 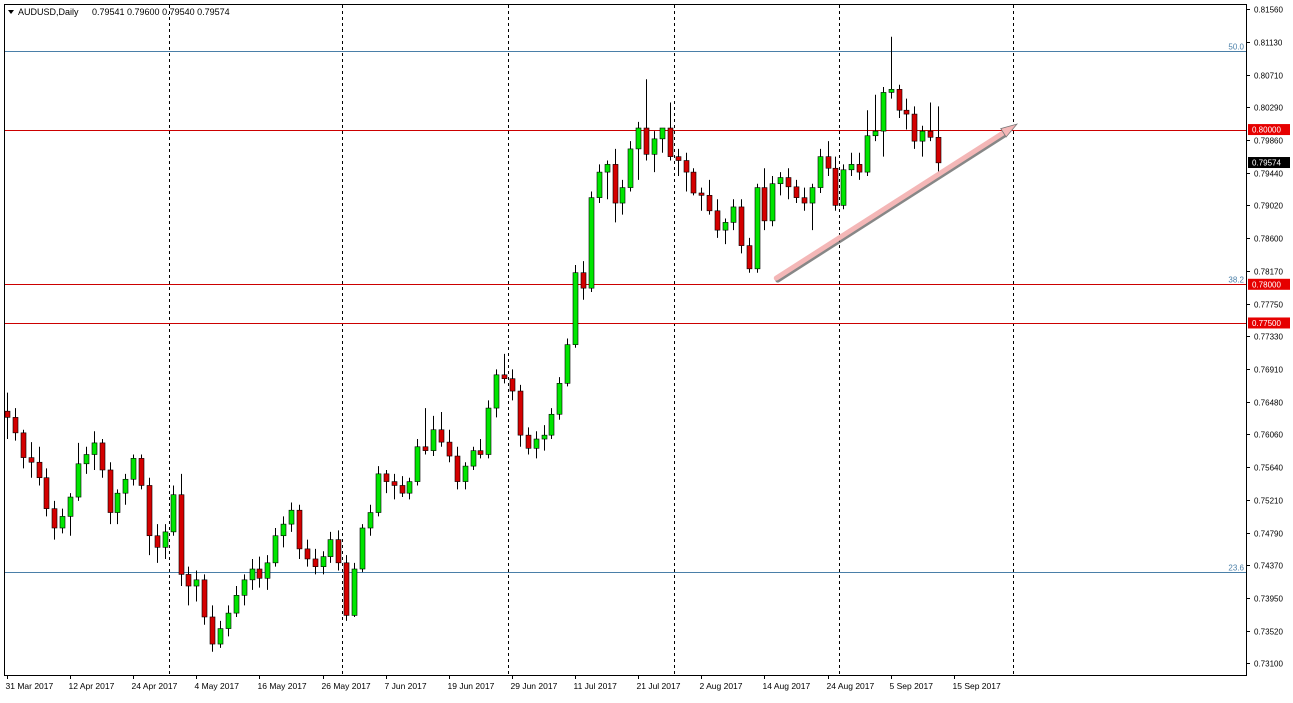 I want to click on y-tick-label: 0.78600, so click(x=1268, y=239).